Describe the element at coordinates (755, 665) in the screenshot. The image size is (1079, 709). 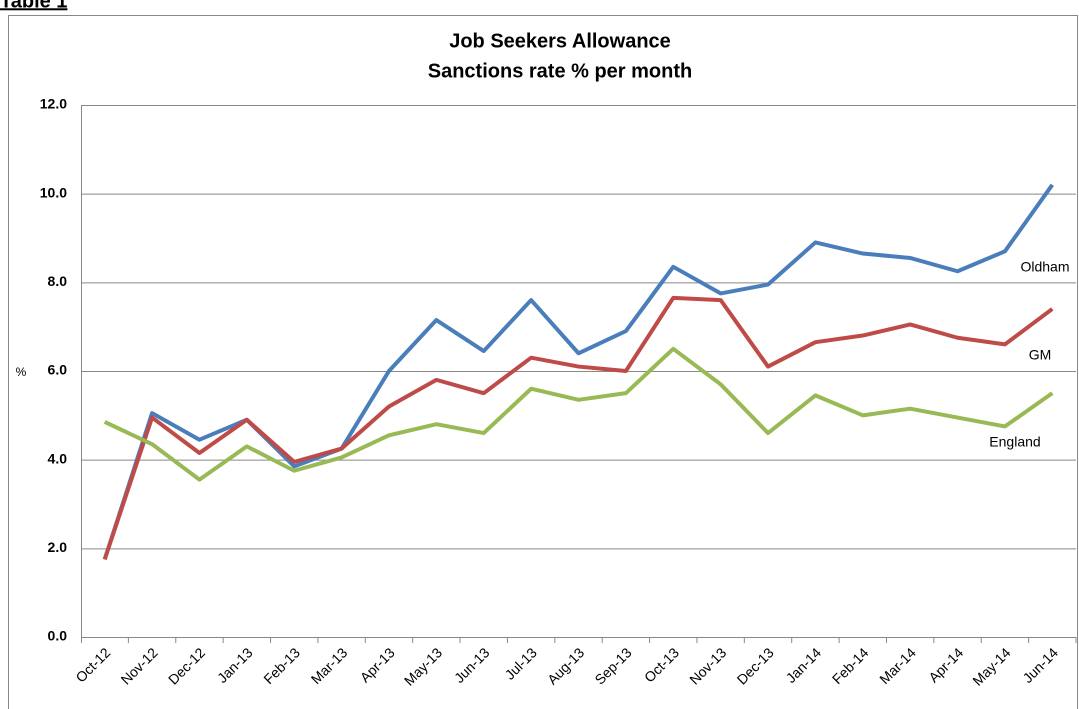
I see `x-tick-label: Dec-13` at that location.